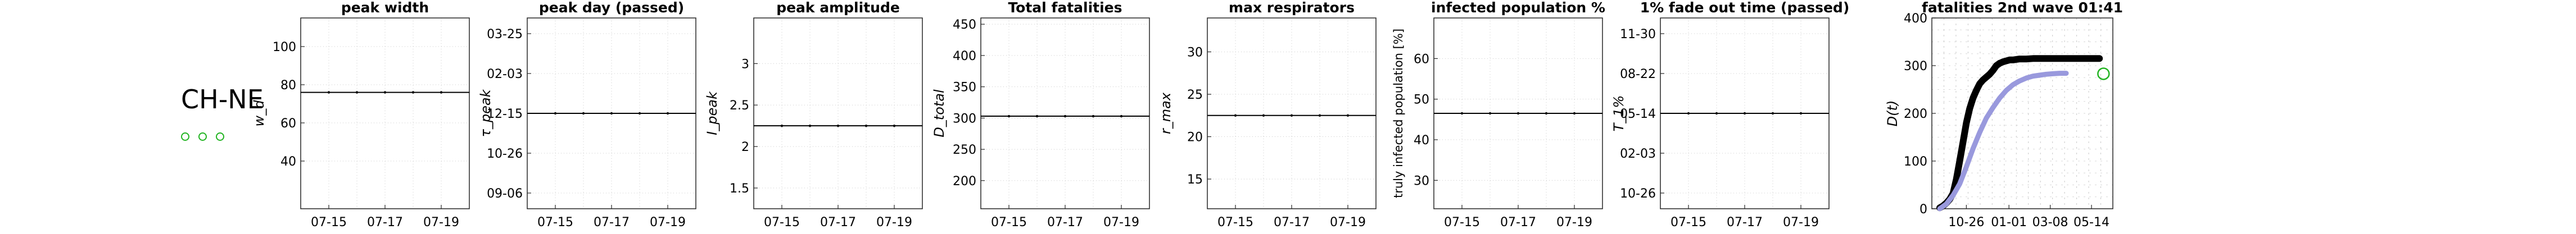 The height and width of the screenshot is (234, 2576). What do you see at coordinates (712, 113) in the screenshot?
I see `y-axis-label: I_peak` at bounding box center [712, 113].